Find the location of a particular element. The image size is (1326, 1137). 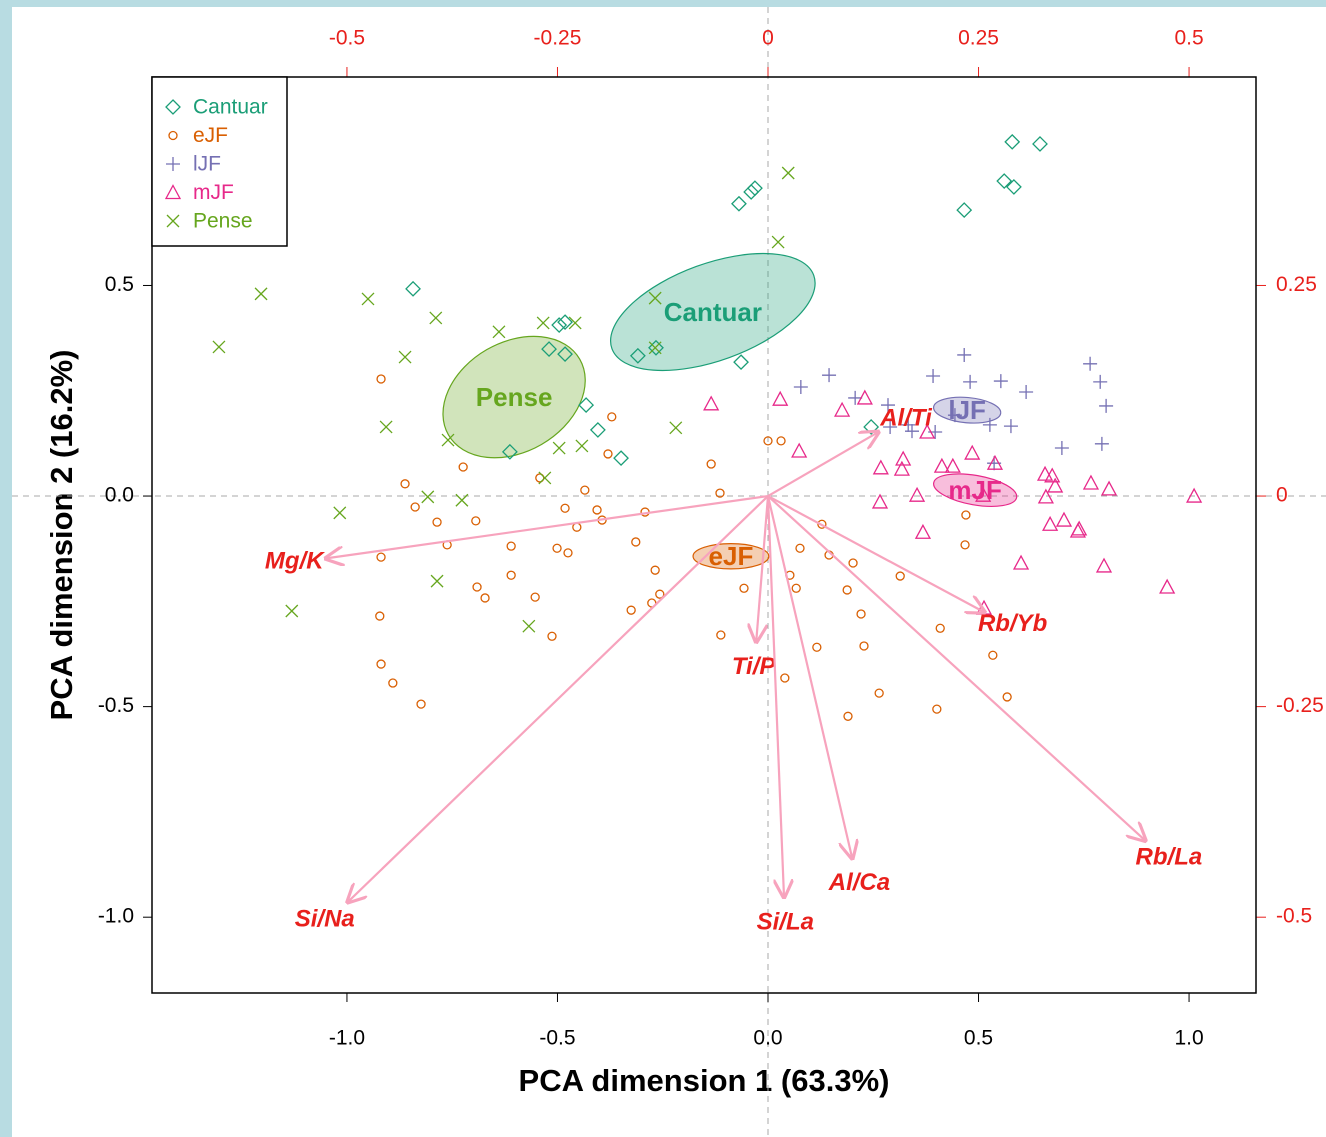

y-tick-label: -1.0 is located at coordinates (116, 916).